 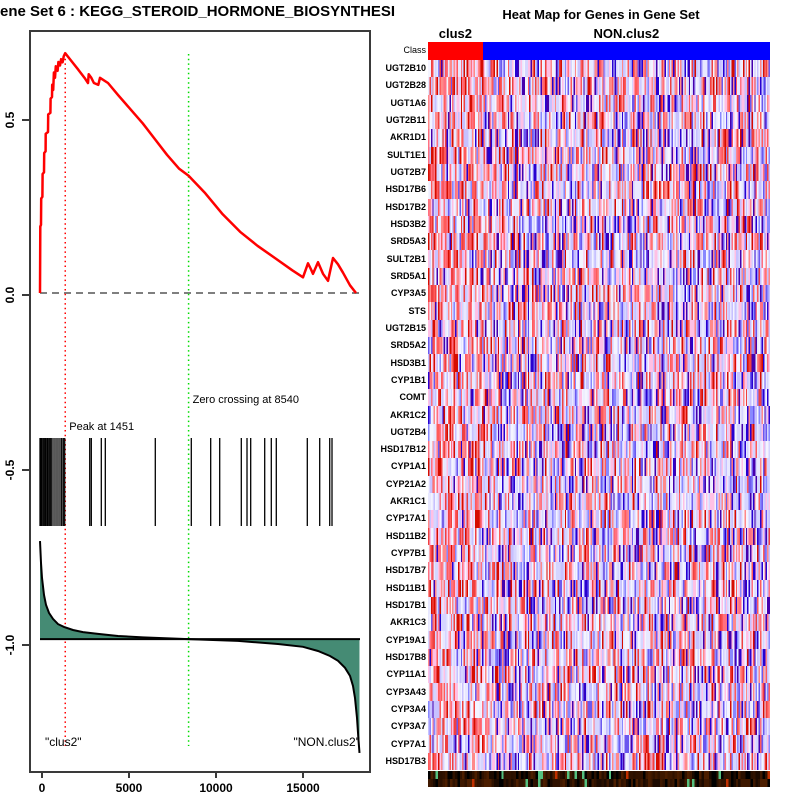 I want to click on peak-annotation: Peak at 1451, so click(x=102, y=427).